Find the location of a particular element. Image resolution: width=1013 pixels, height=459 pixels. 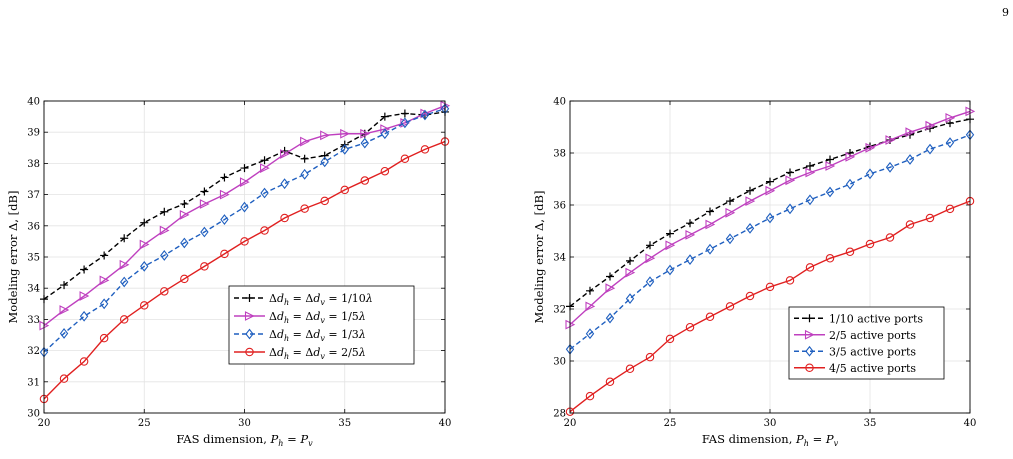

legend-label: Δdh = Δdv = 1/5λ is located at coordinates (317, 317).